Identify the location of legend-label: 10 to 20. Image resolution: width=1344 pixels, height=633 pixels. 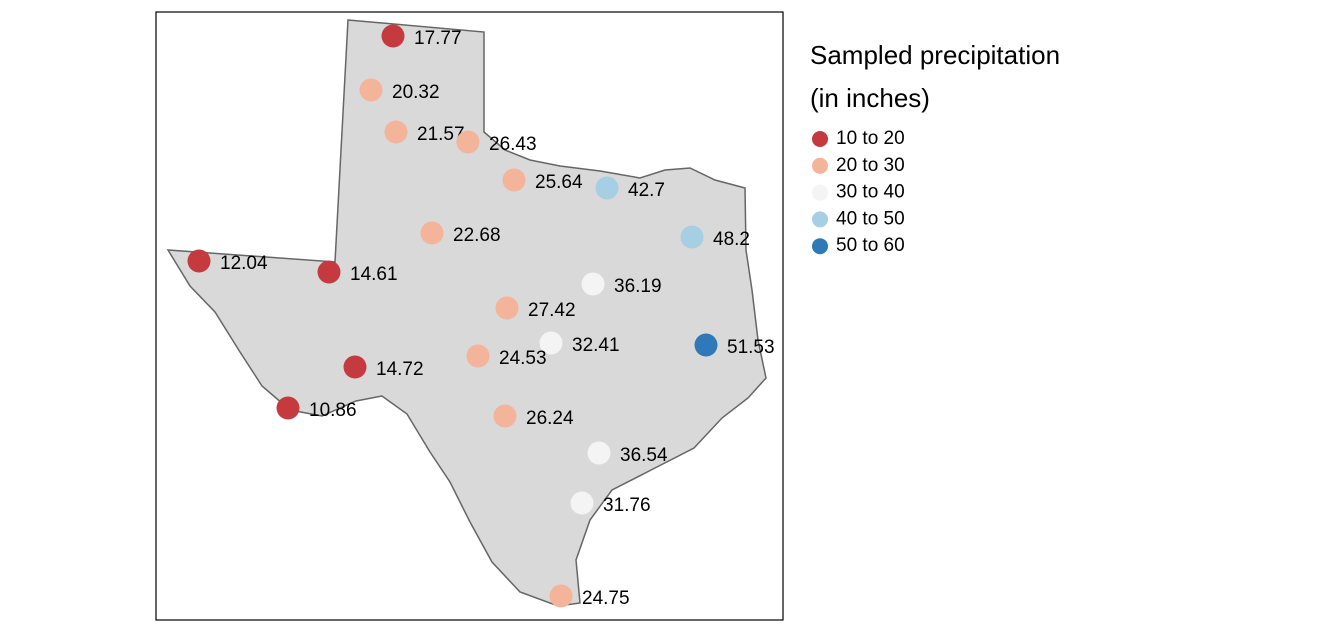
(870, 138).